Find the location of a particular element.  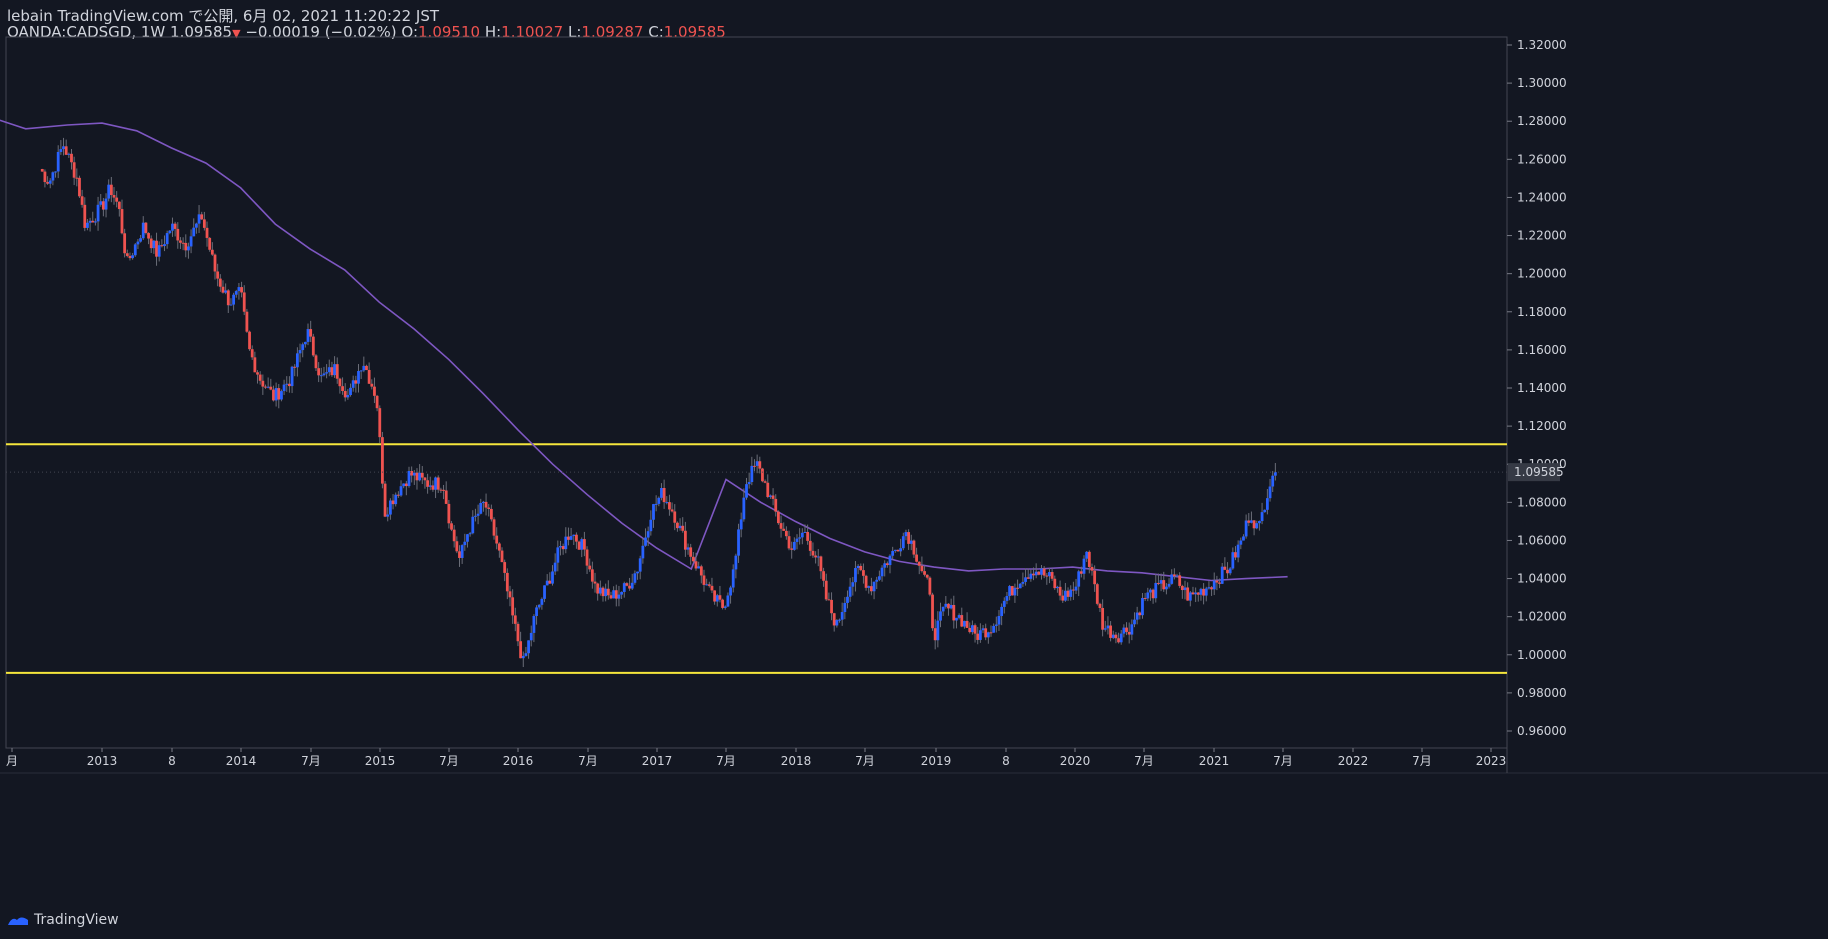

x-tick-label: 7月 is located at coordinates (1283, 761).